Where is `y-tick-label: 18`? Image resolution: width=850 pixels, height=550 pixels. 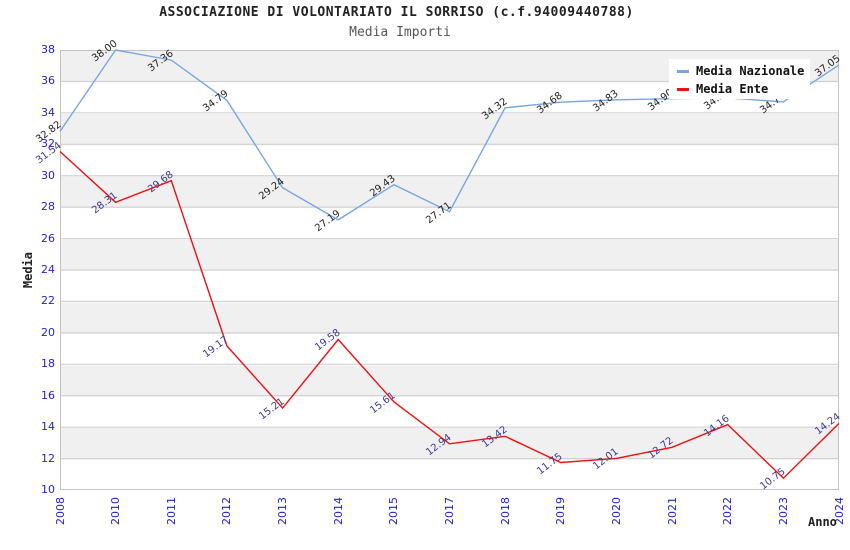 y-tick-label: 18 is located at coordinates (48, 364).